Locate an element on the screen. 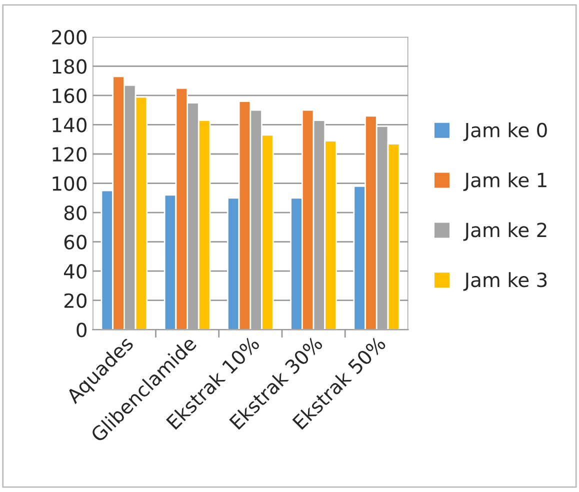 Image resolution: width=579 pixels, height=492 pixels. y-tick-label: 0 is located at coordinates (81, 330).